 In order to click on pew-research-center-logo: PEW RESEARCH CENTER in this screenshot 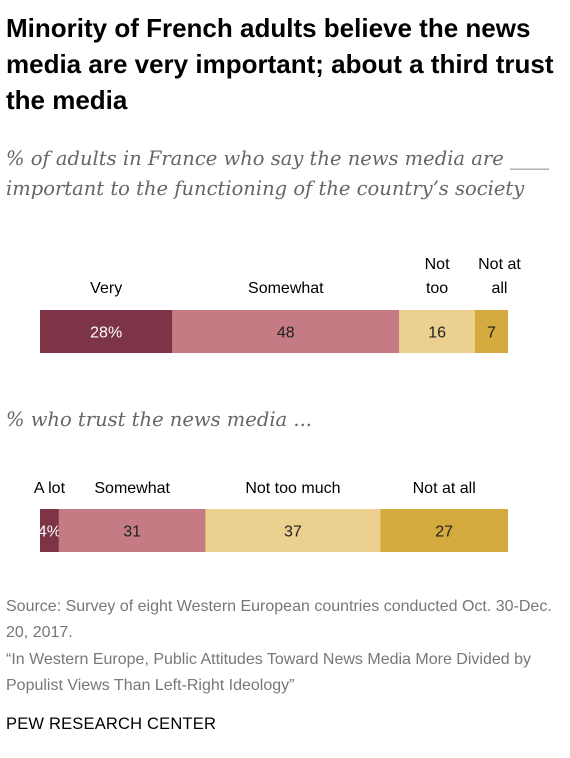, I will do `click(111, 724)`.